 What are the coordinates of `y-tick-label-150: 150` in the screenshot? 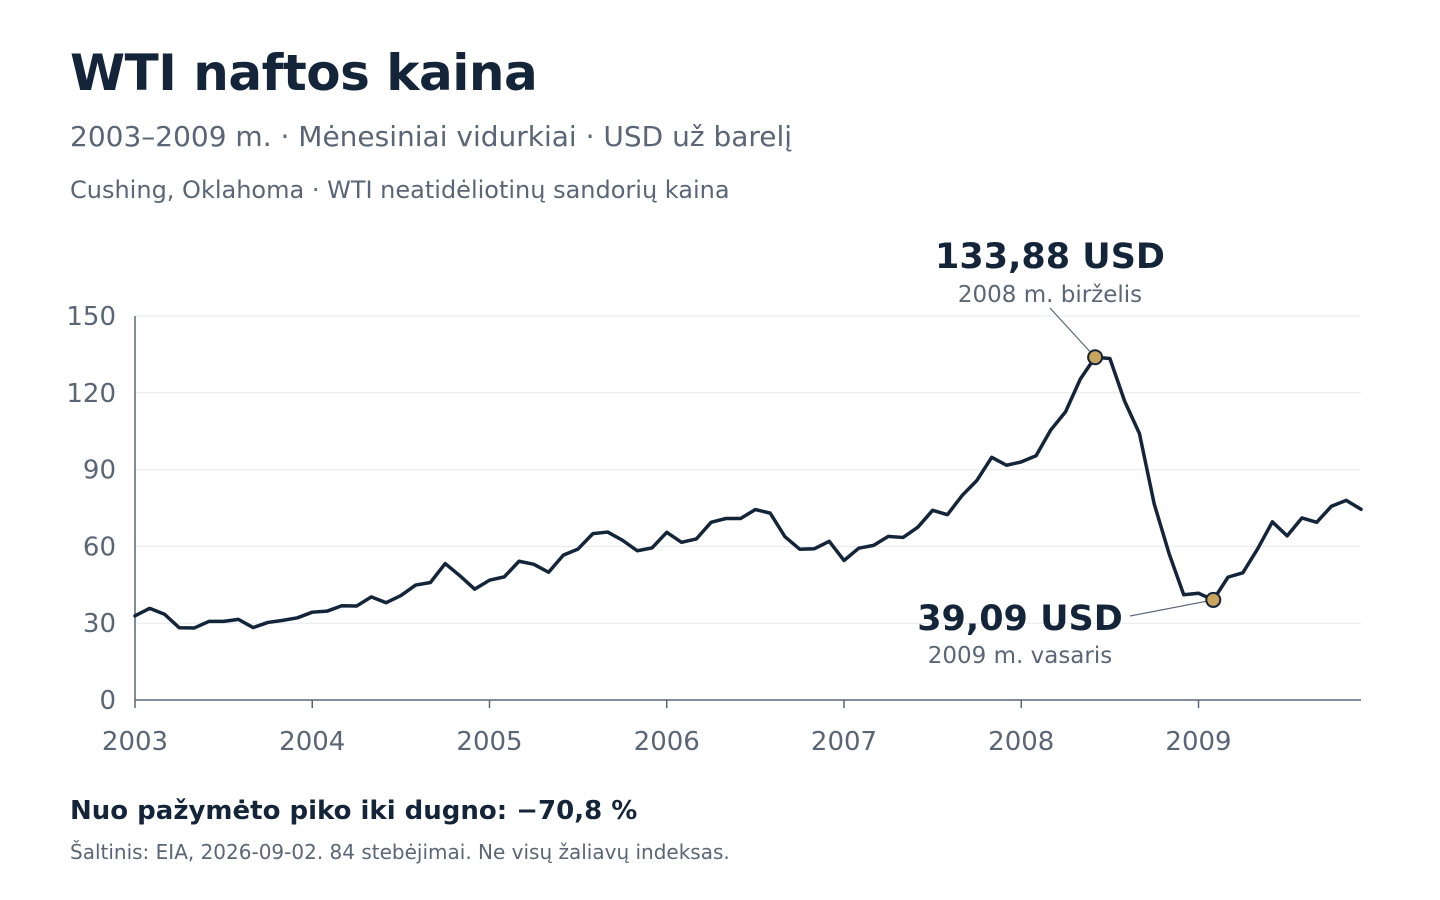 It's located at (91, 317).